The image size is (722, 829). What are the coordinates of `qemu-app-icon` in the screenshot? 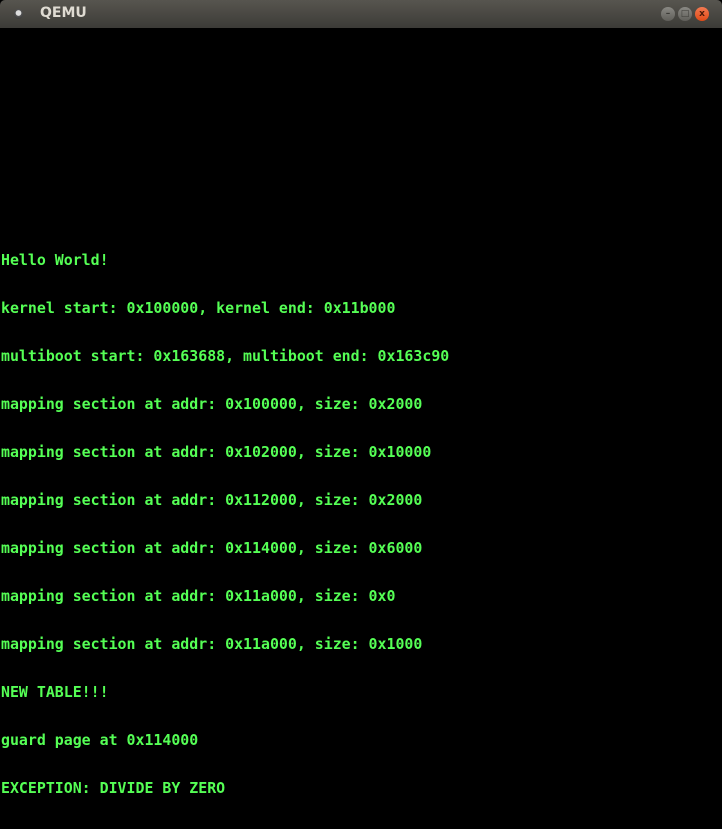 It's located at (18, 14).